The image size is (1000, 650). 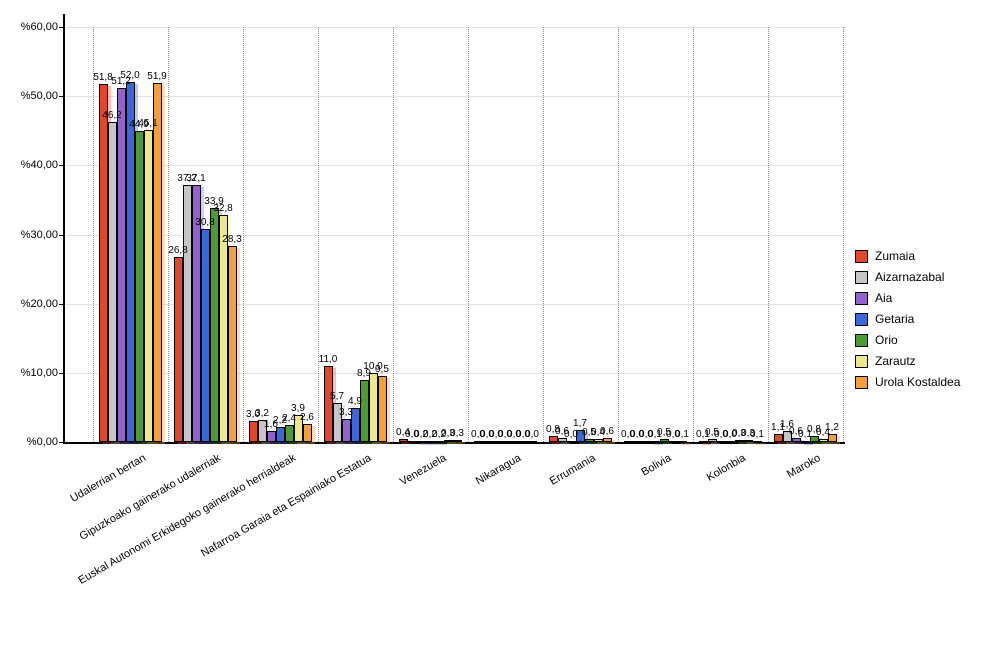 I want to click on y-axis-line, so click(x=64, y=229).